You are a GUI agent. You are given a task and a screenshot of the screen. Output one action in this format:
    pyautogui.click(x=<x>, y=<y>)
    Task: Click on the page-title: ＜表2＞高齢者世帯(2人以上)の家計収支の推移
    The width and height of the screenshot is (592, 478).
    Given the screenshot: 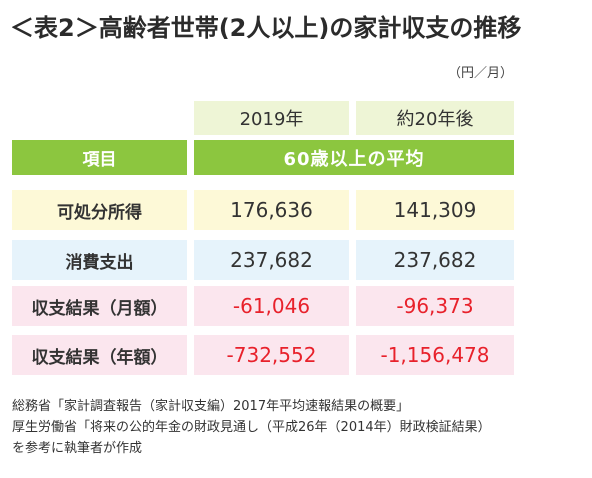 What is the action you would take?
    pyautogui.click(x=266, y=28)
    